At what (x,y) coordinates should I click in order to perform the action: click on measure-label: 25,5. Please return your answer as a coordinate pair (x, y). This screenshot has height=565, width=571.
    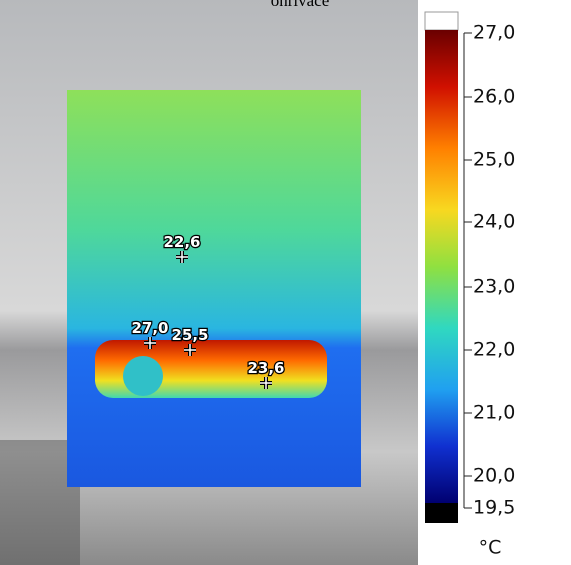
    Looking at the image, I should click on (189, 335).